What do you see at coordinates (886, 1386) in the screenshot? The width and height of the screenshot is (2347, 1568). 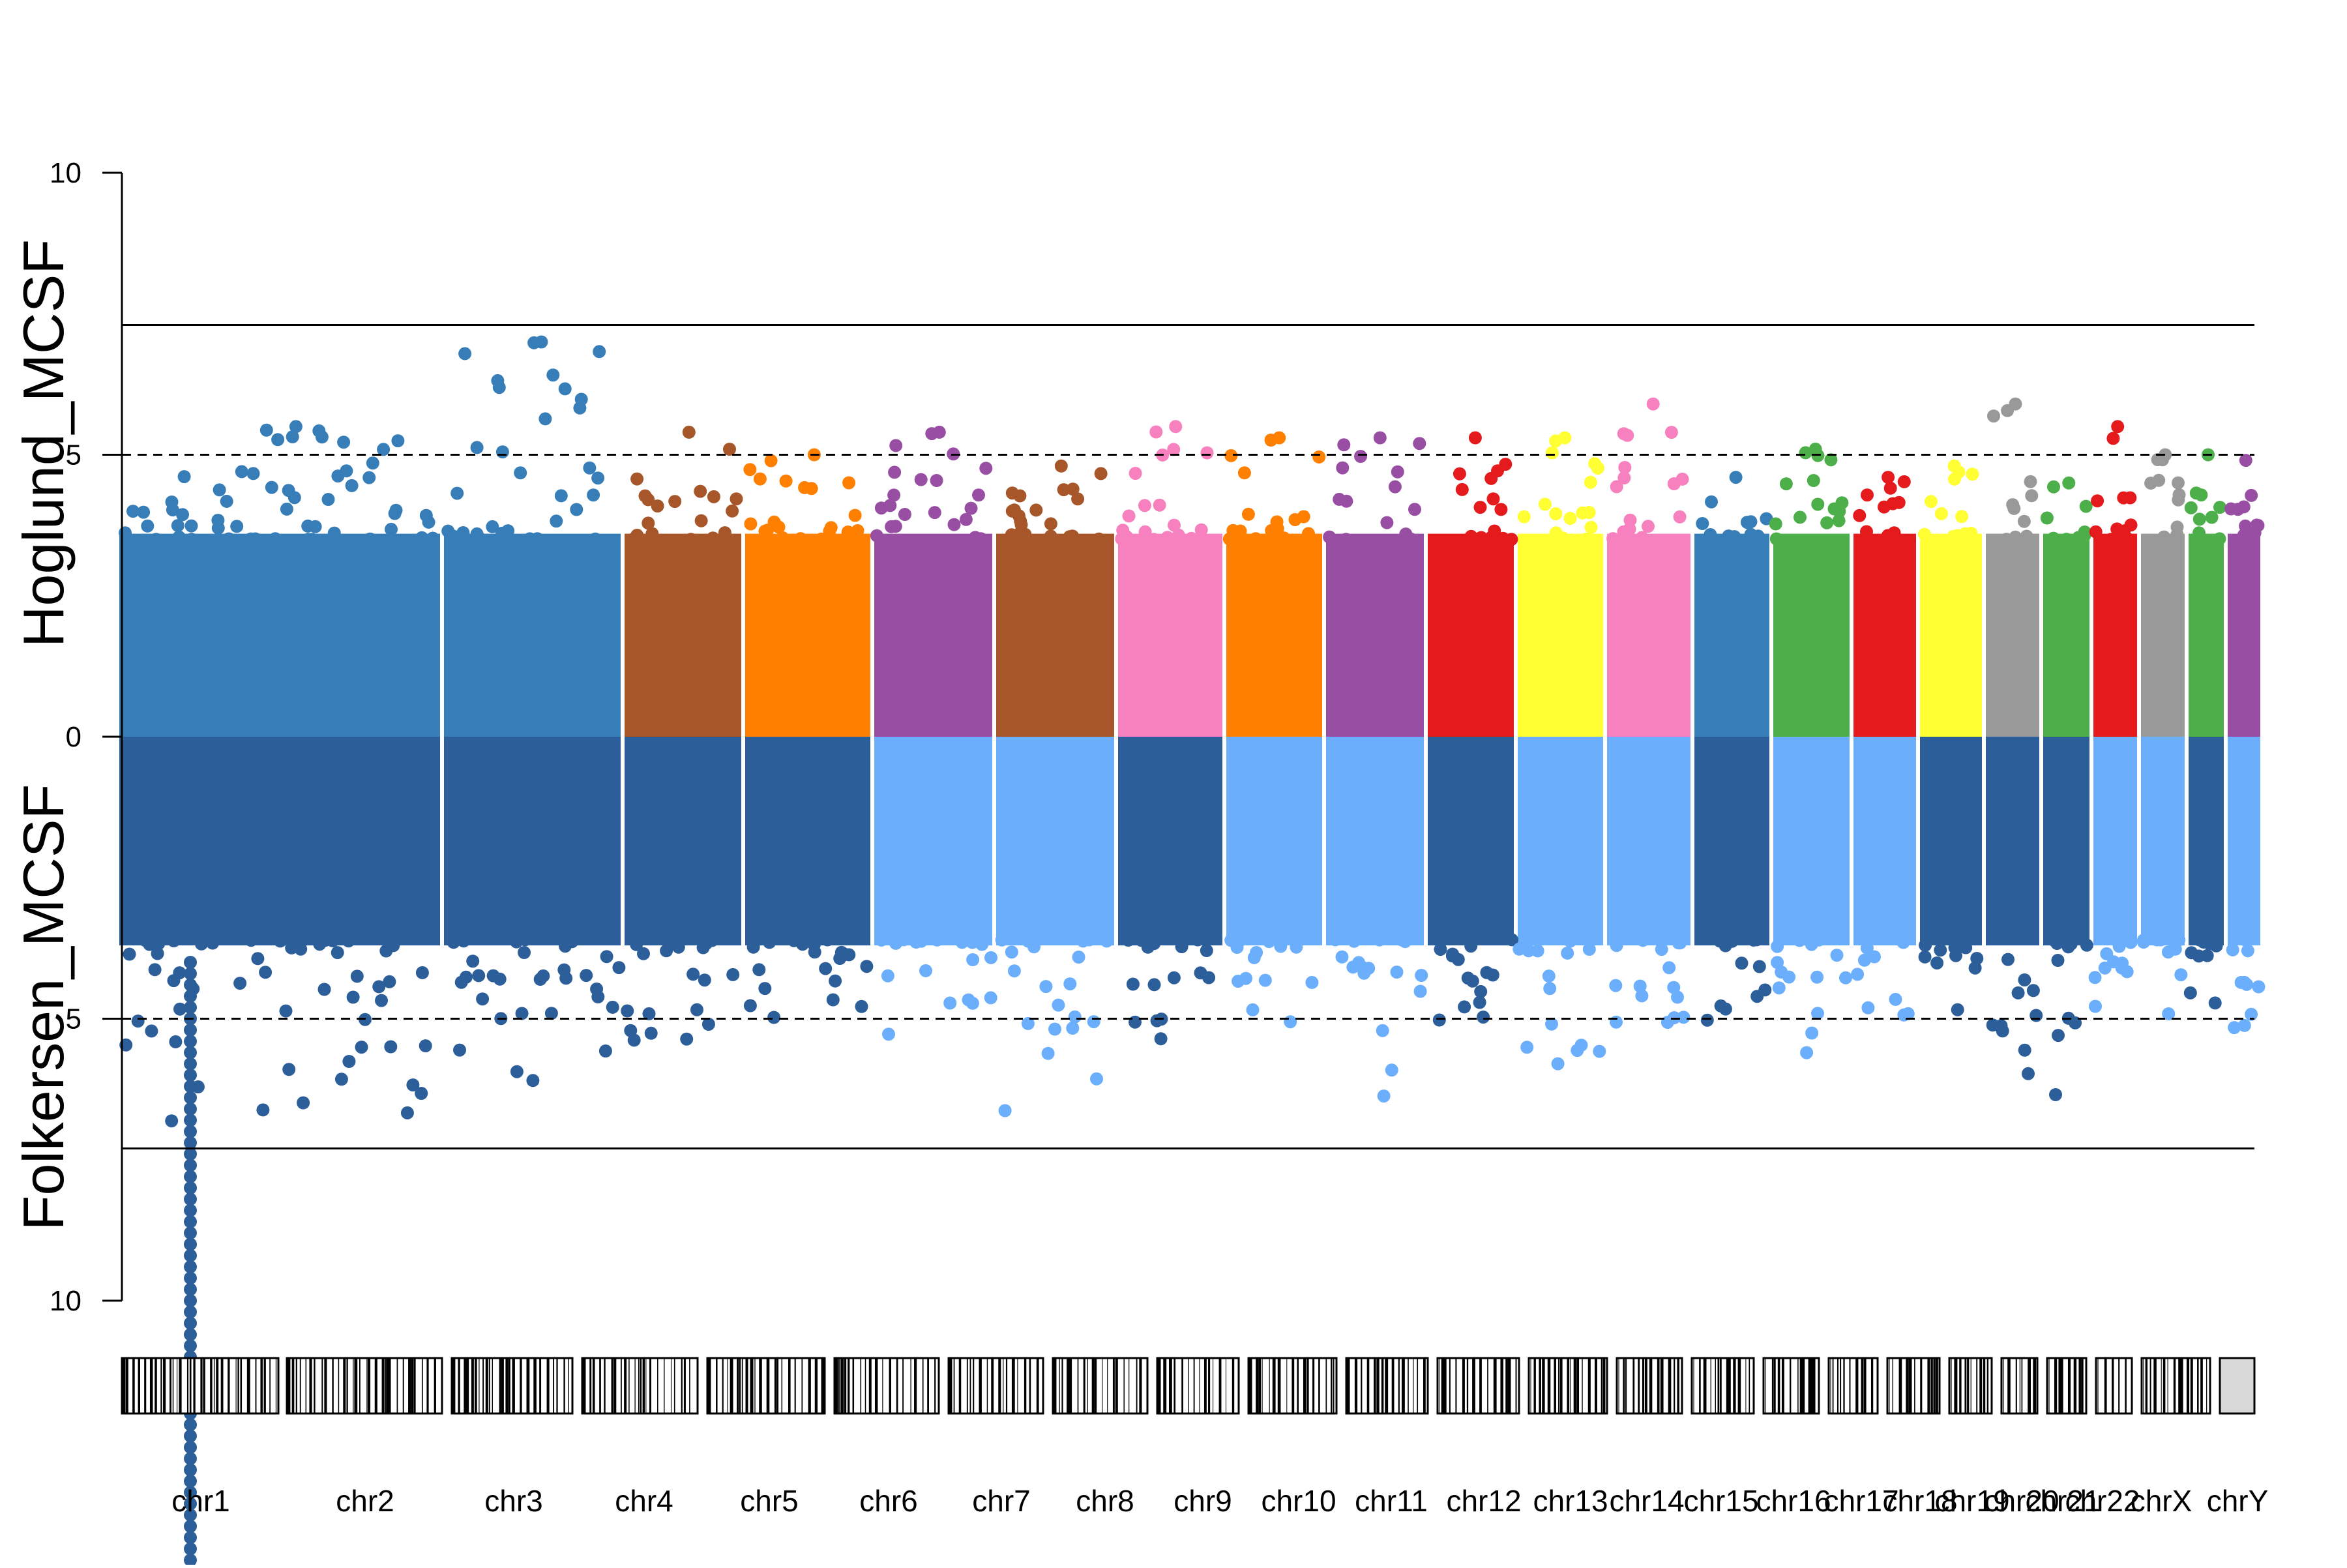 I see `ideogram-chr6` at bounding box center [886, 1386].